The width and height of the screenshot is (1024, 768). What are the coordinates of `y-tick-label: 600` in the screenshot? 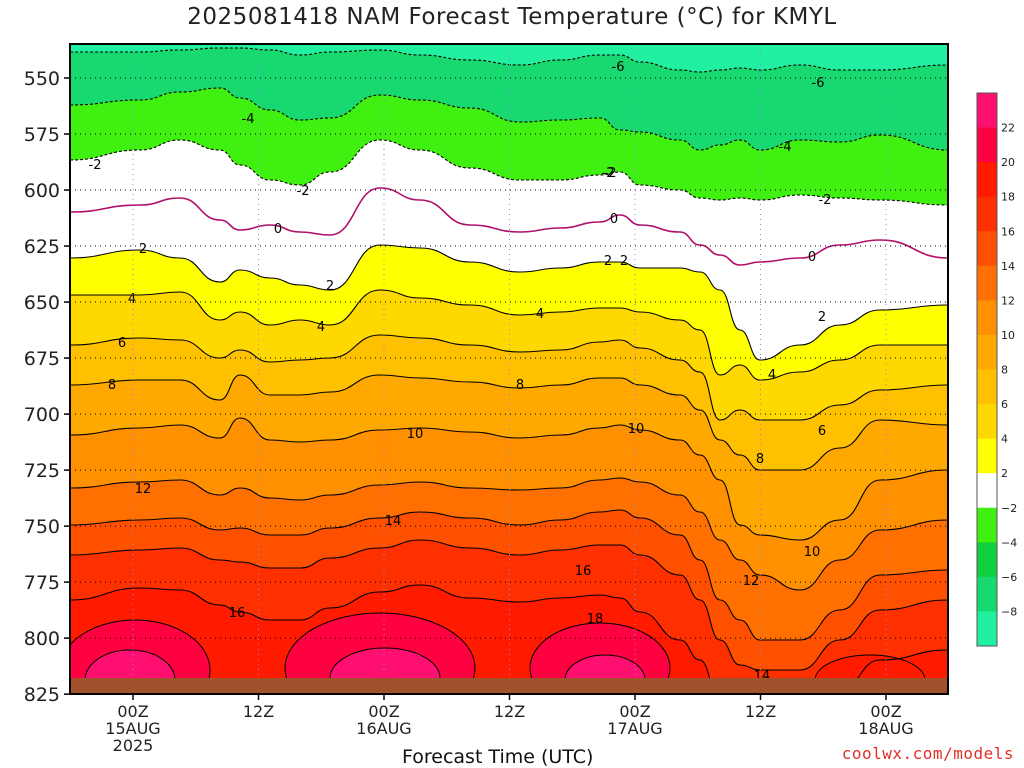 It's located at (42, 191).